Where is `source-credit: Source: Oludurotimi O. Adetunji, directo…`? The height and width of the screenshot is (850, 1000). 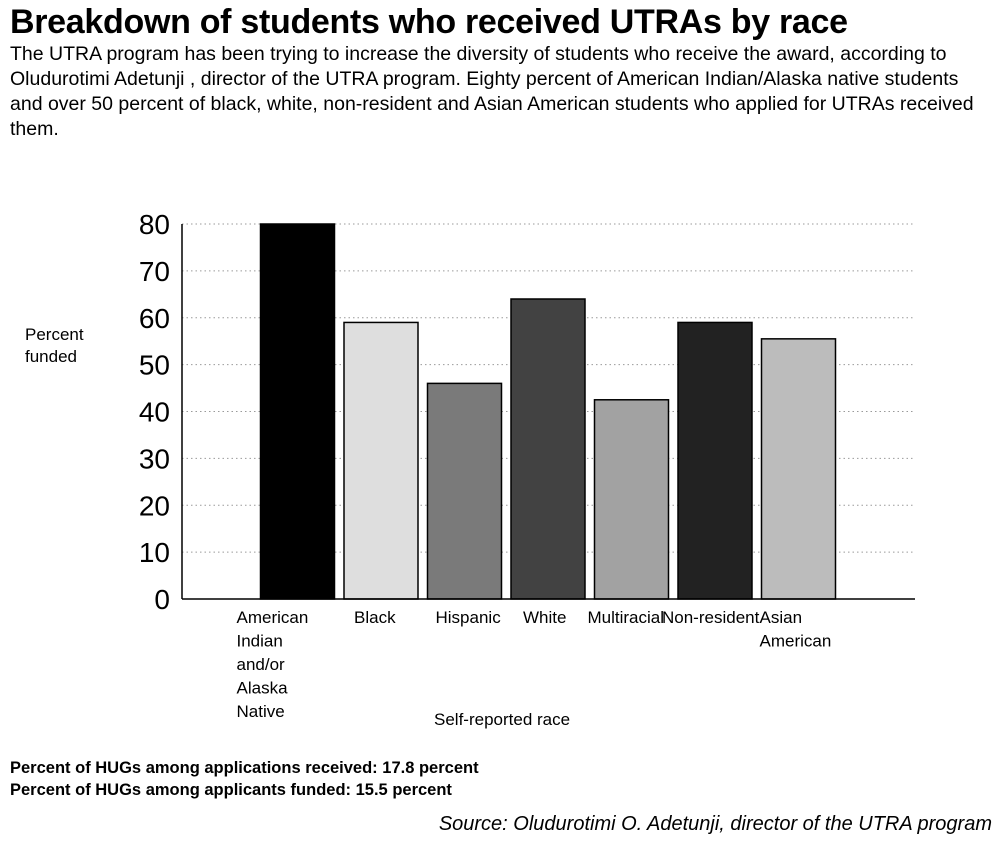
source-credit: Source: Oludurotimi O. Adetunji, directo… is located at coordinates (715, 824).